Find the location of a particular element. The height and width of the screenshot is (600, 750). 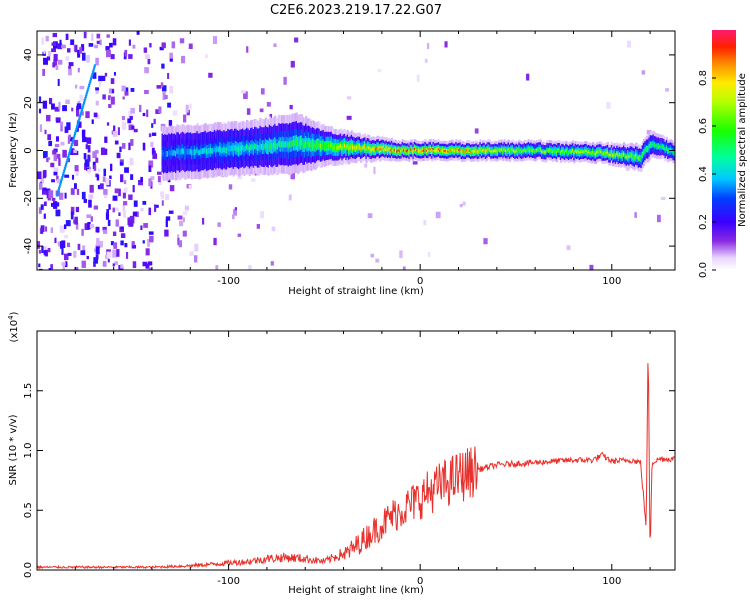

y-tick-label: -20 is located at coordinates (28, 198).